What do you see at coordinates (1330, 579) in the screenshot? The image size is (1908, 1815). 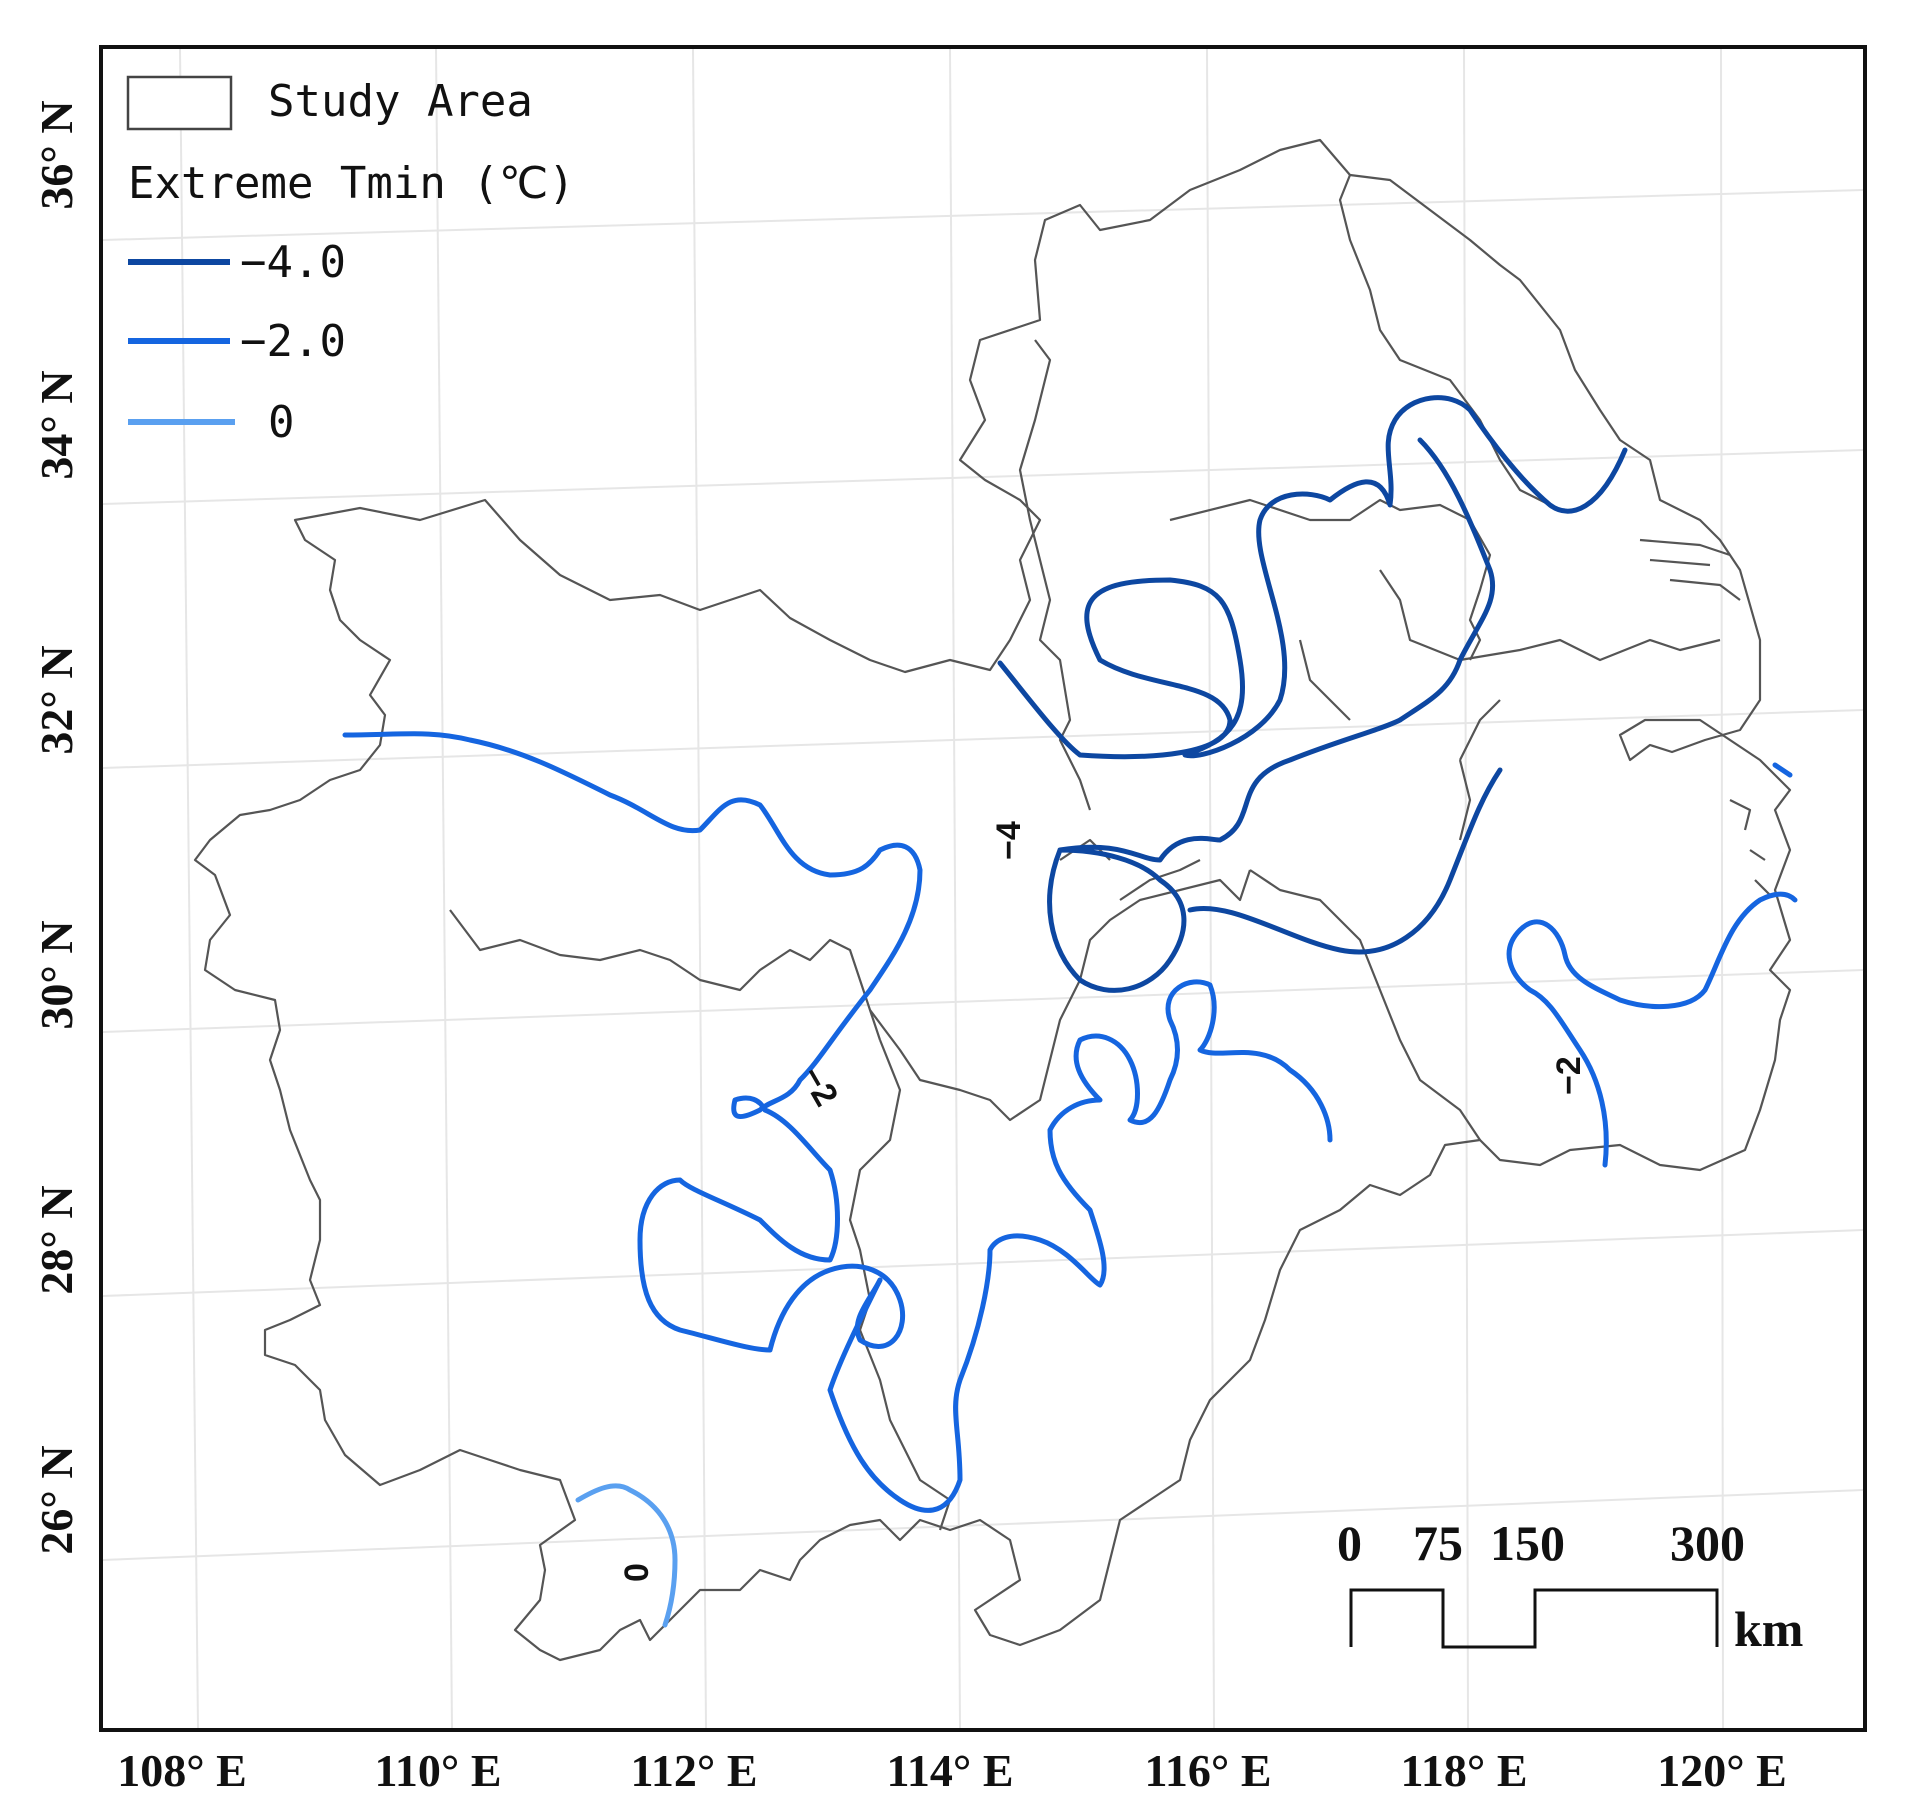 I see `province-boundary-east` at bounding box center [1330, 579].